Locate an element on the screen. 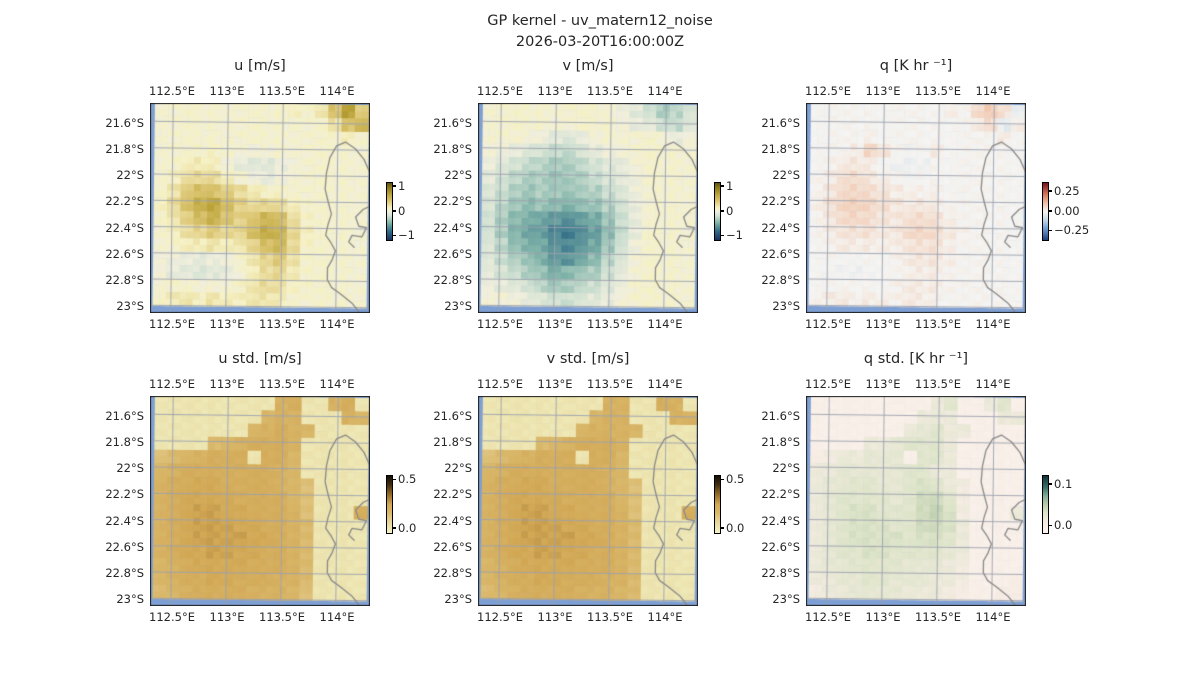 Image resolution: width=1200 pixels, height=700 pixels. map-canvas-u_std is located at coordinates (260, 501).